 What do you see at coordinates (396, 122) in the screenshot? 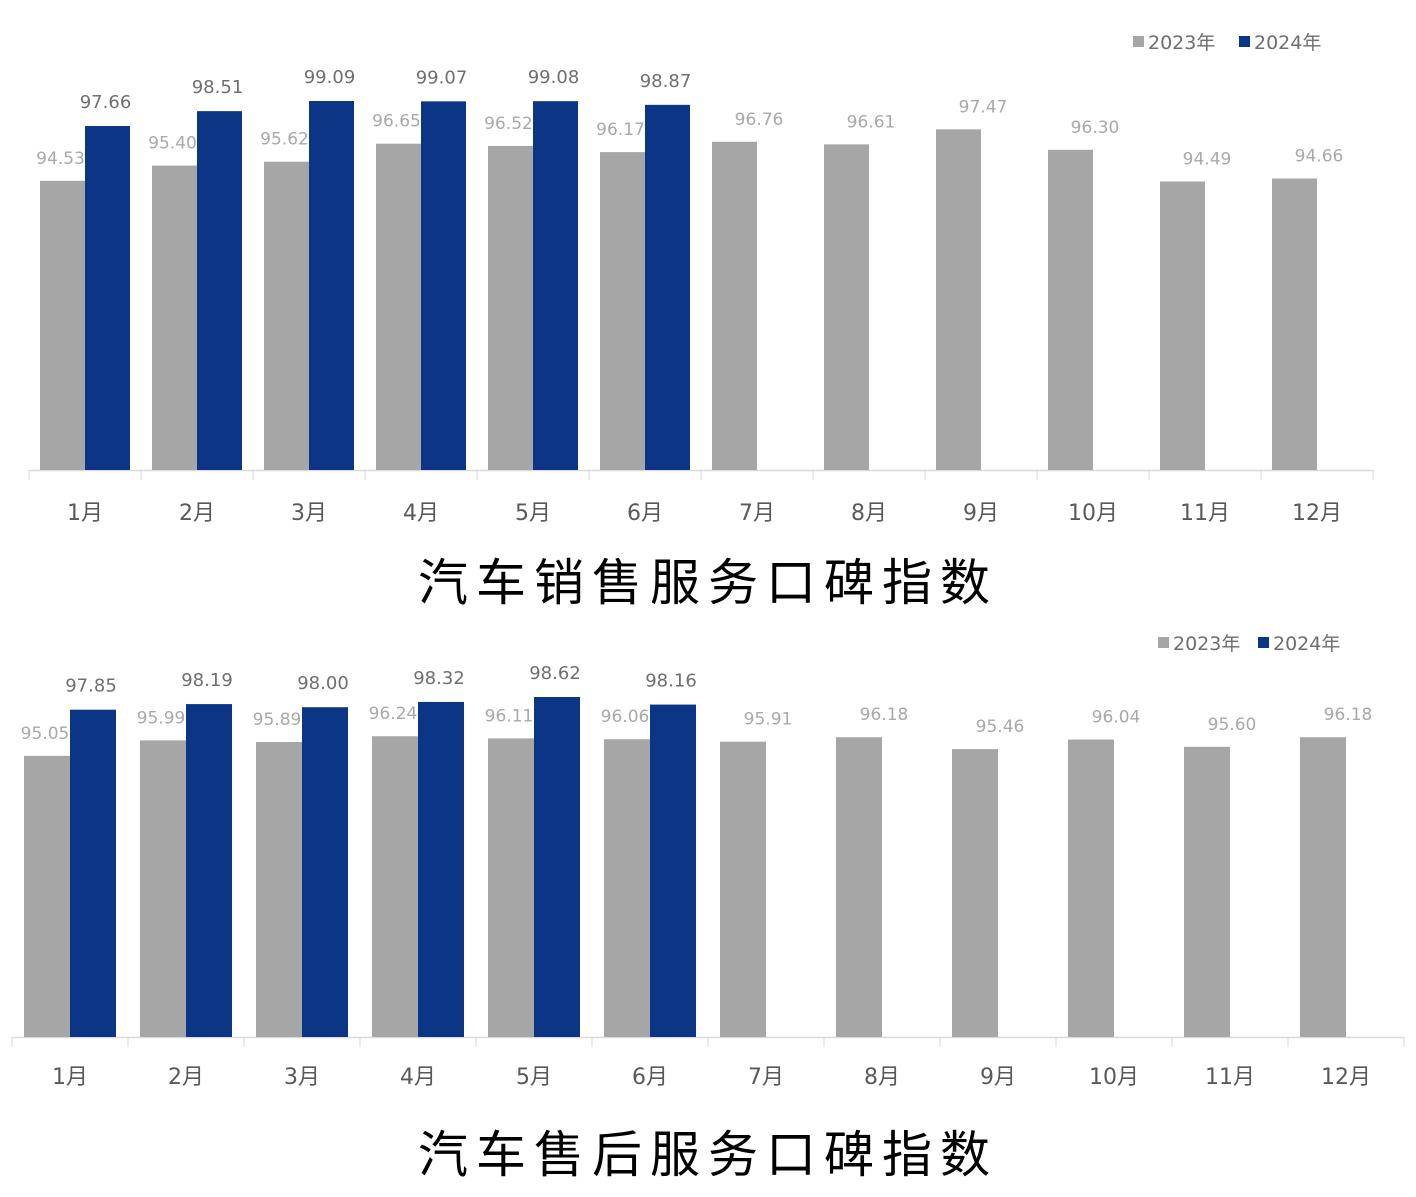
I see `data-label-2023: 96.65` at bounding box center [396, 122].